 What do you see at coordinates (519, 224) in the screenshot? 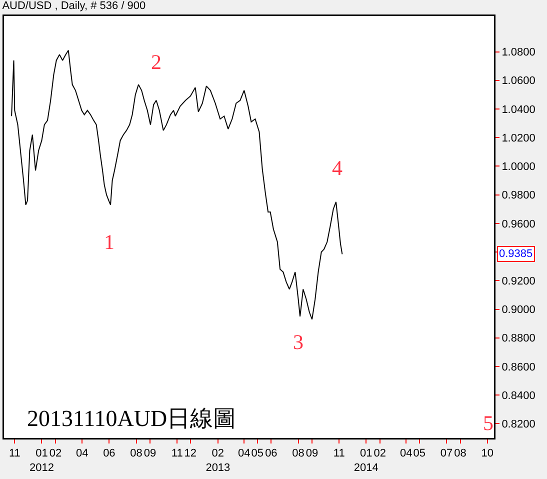
I see `y-tick-label: 0.9600` at bounding box center [519, 224].